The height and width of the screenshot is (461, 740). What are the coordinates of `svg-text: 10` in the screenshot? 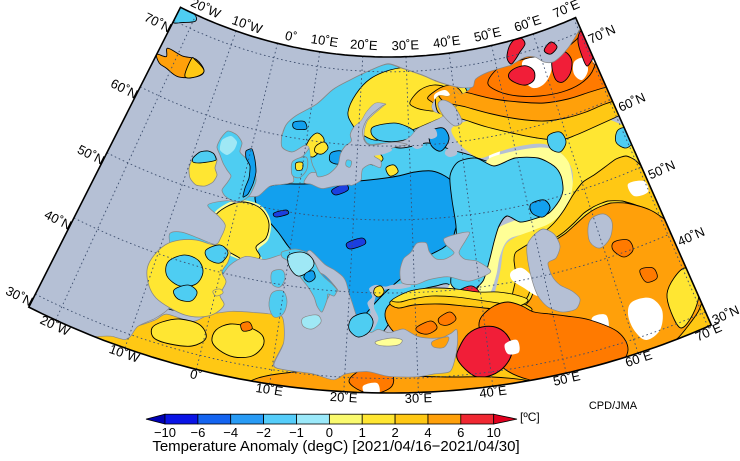 It's located at (493, 432).